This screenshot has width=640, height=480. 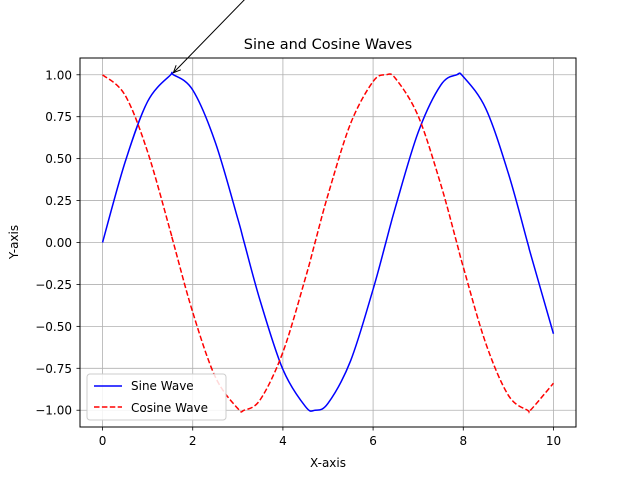 I want to click on y-tick-label: 0.25, so click(x=58, y=201).